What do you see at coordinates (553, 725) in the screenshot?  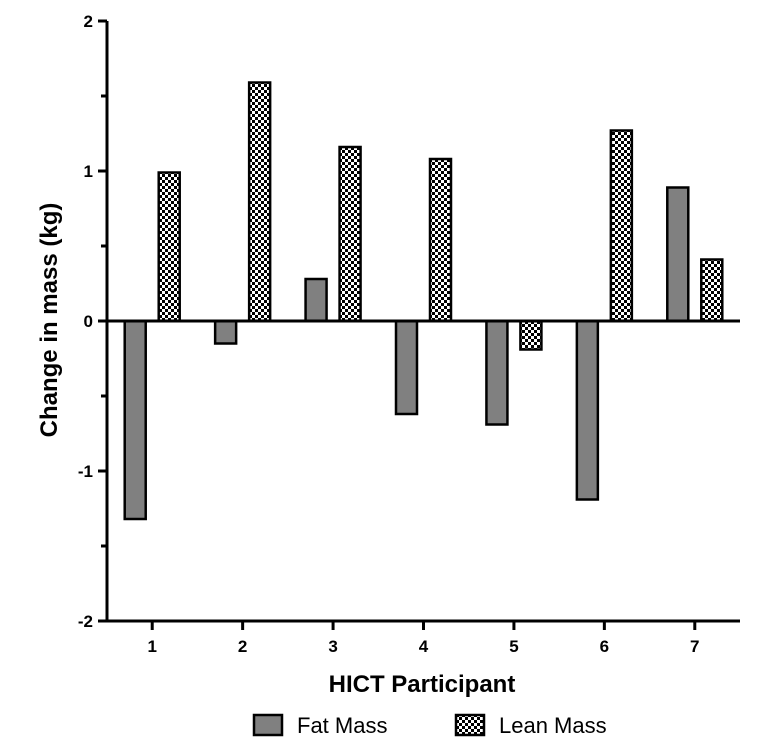 I see `legend-label-lean-mass: Lean Mass` at bounding box center [553, 725].